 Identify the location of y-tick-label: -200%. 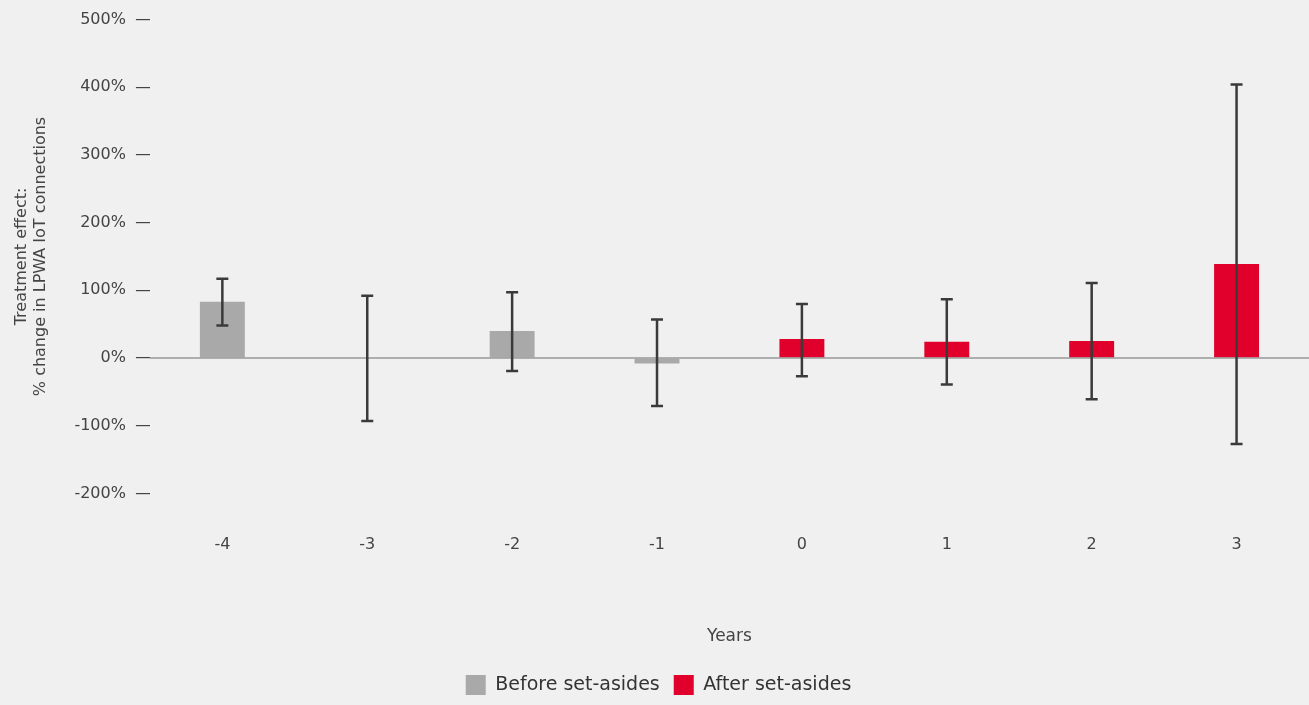
(100, 492).